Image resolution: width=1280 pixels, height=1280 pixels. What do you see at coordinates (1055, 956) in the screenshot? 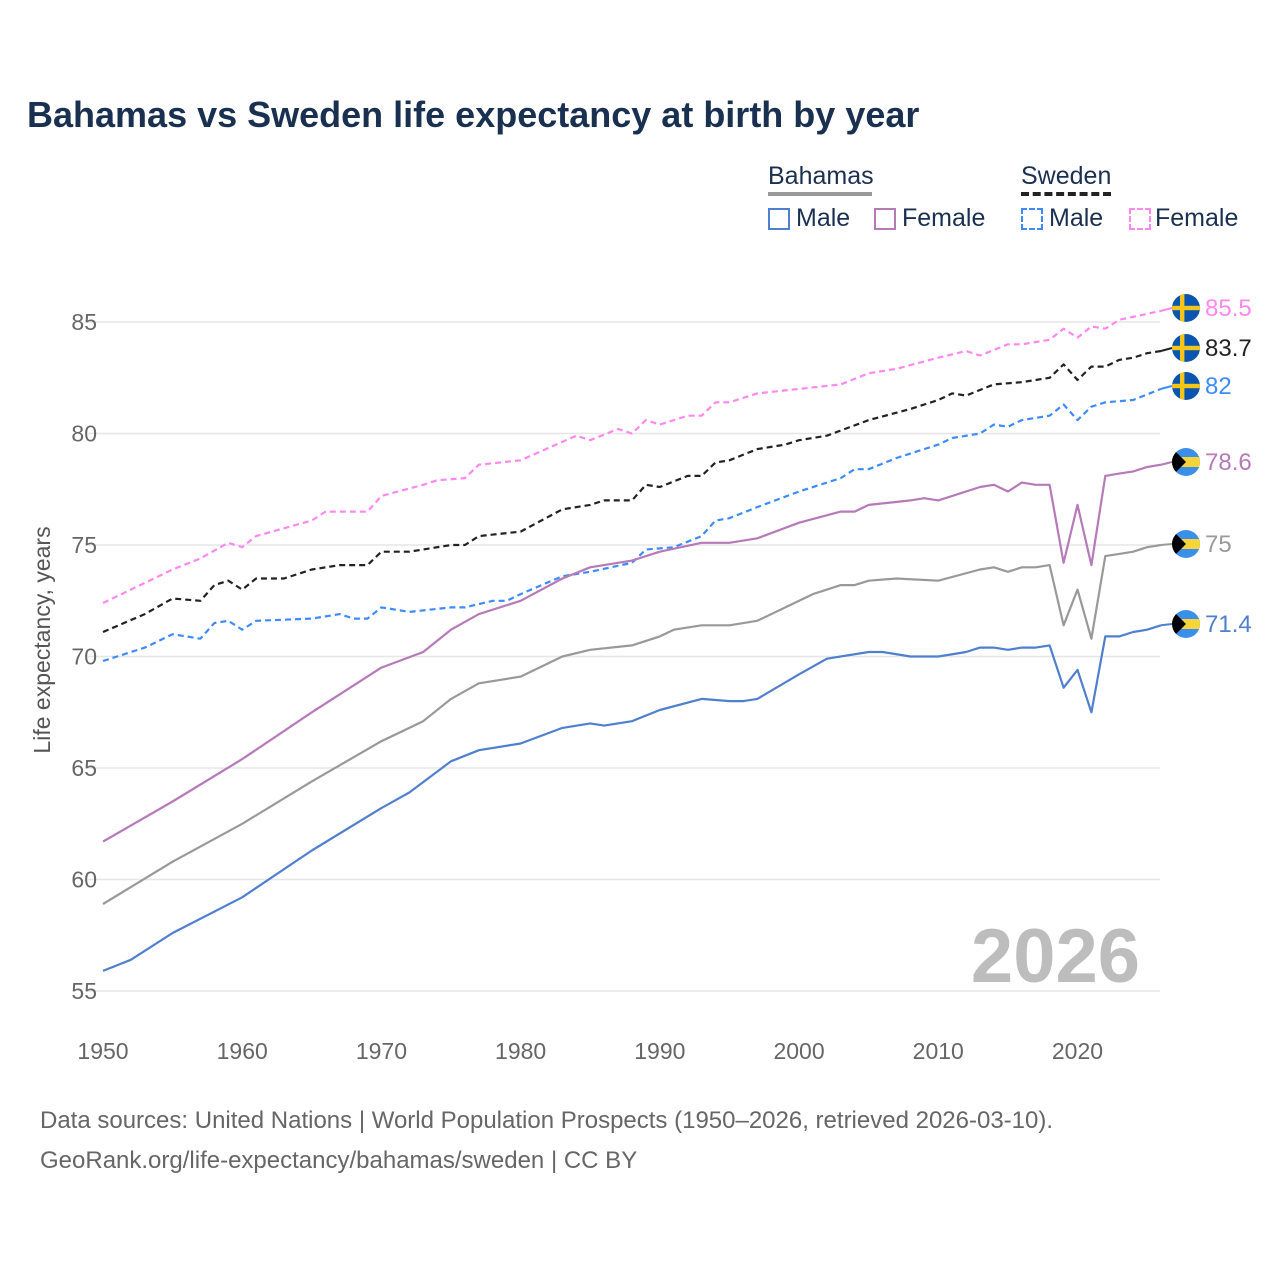
I see `year-watermark: 2026` at bounding box center [1055, 956].